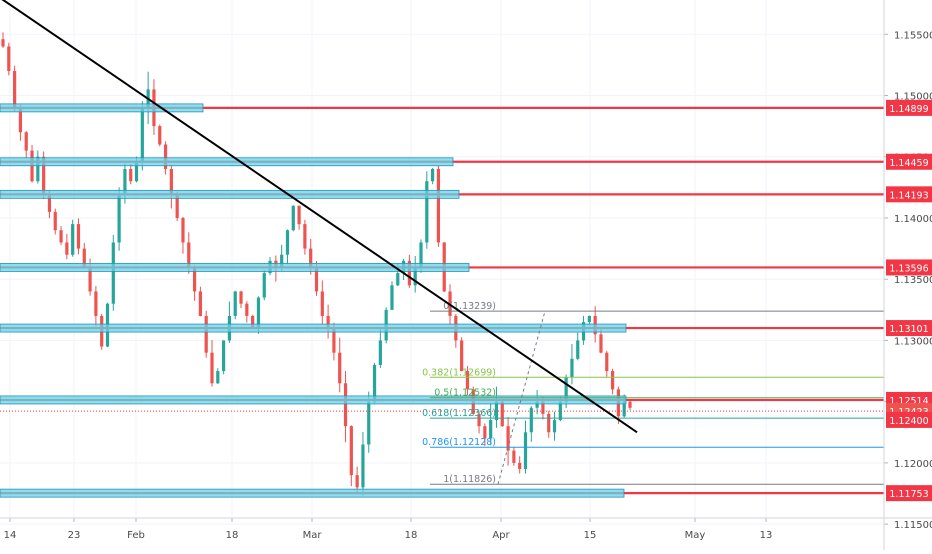 The height and width of the screenshot is (554, 932). Describe the element at coordinates (74, 535) in the screenshot. I see `x-tick-label: 23` at that location.